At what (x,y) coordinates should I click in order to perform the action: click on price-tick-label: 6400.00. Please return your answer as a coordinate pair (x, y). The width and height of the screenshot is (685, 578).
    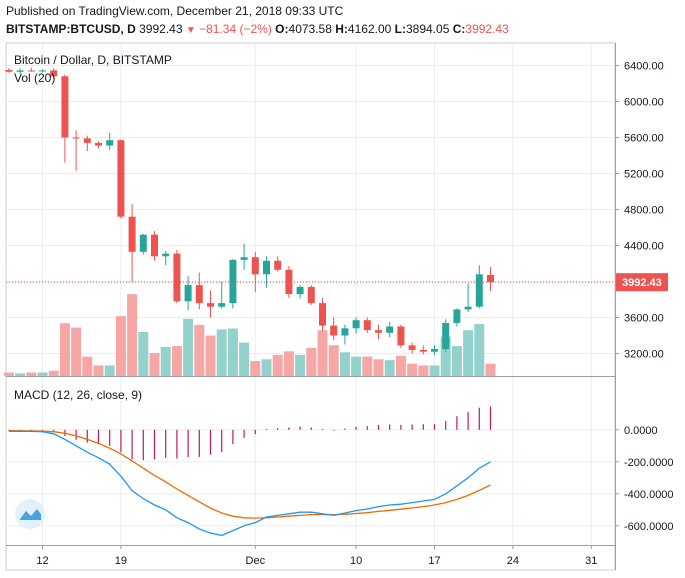
    Looking at the image, I should click on (644, 67).